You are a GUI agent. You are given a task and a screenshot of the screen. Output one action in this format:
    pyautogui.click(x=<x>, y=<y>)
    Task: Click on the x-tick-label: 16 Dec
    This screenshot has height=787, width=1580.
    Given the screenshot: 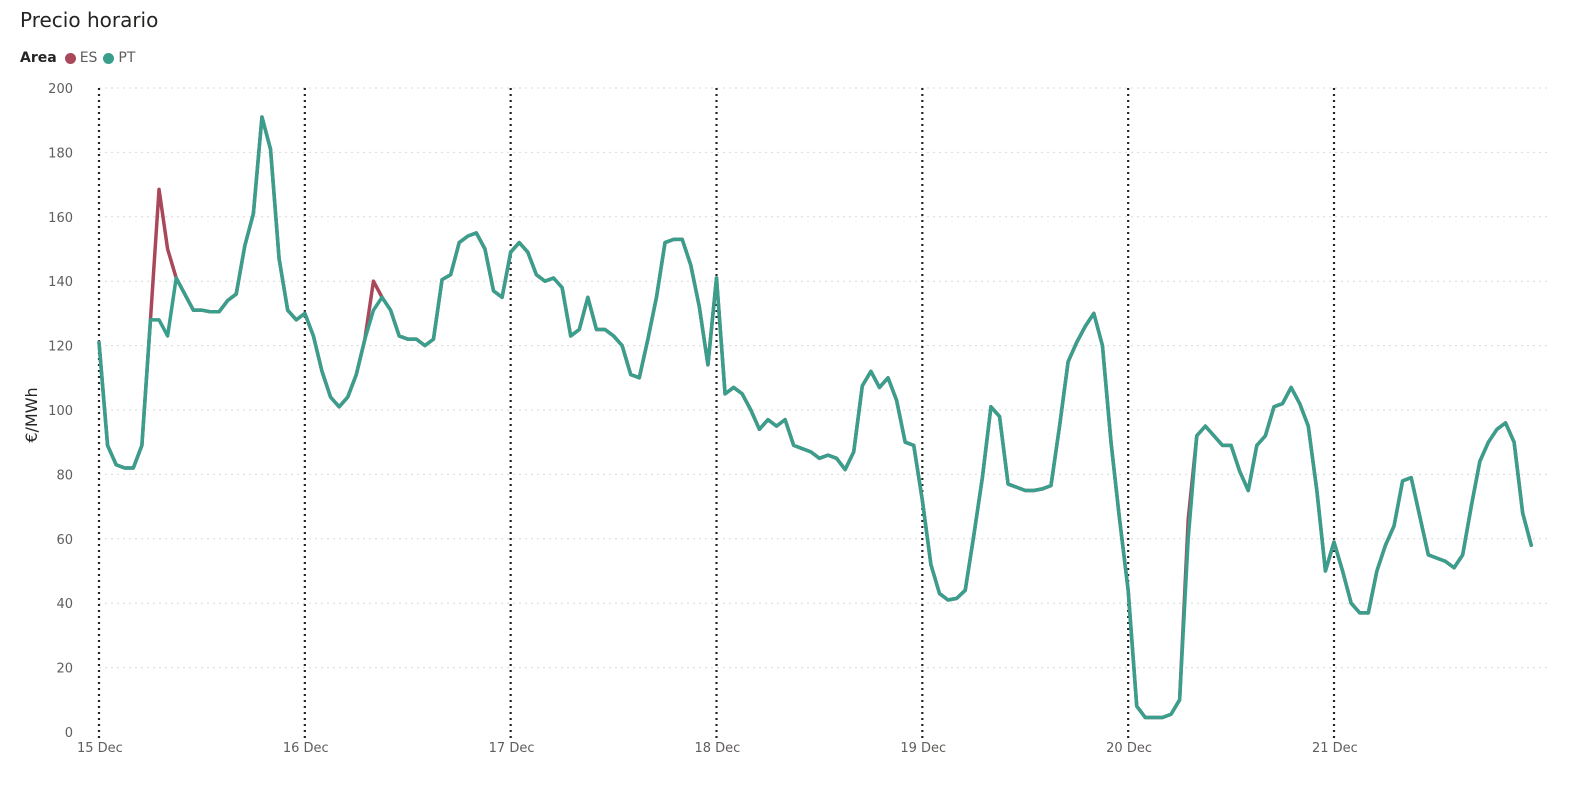 What is the action you would take?
    pyautogui.click(x=306, y=748)
    